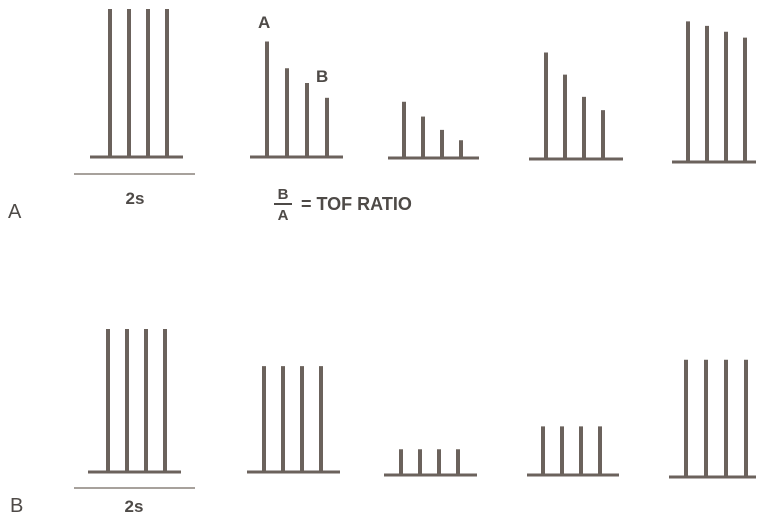 The image size is (758, 523). Describe the element at coordinates (283, 215) in the screenshot. I see `ratio-denominator: A` at that location.